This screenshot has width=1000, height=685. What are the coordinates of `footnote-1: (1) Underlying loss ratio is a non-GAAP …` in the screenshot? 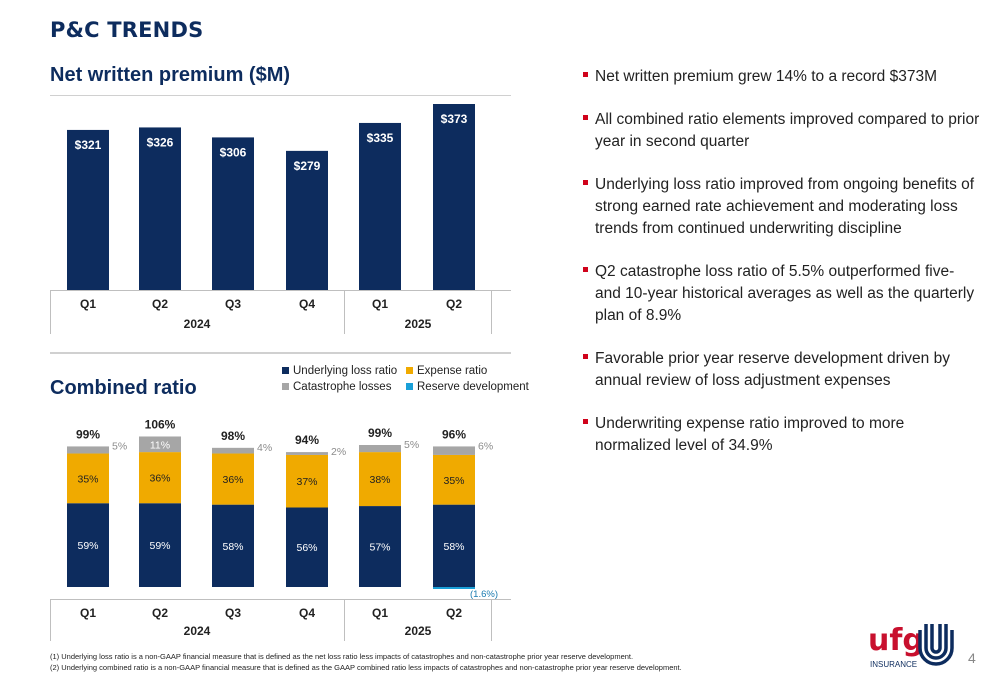 It's located at (342, 656).